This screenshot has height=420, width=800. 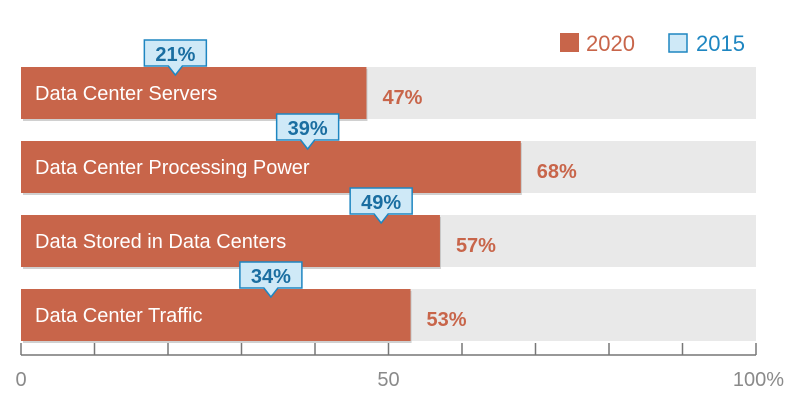 What do you see at coordinates (20, 380) in the screenshot?
I see `x-tick-label: 0` at bounding box center [20, 380].